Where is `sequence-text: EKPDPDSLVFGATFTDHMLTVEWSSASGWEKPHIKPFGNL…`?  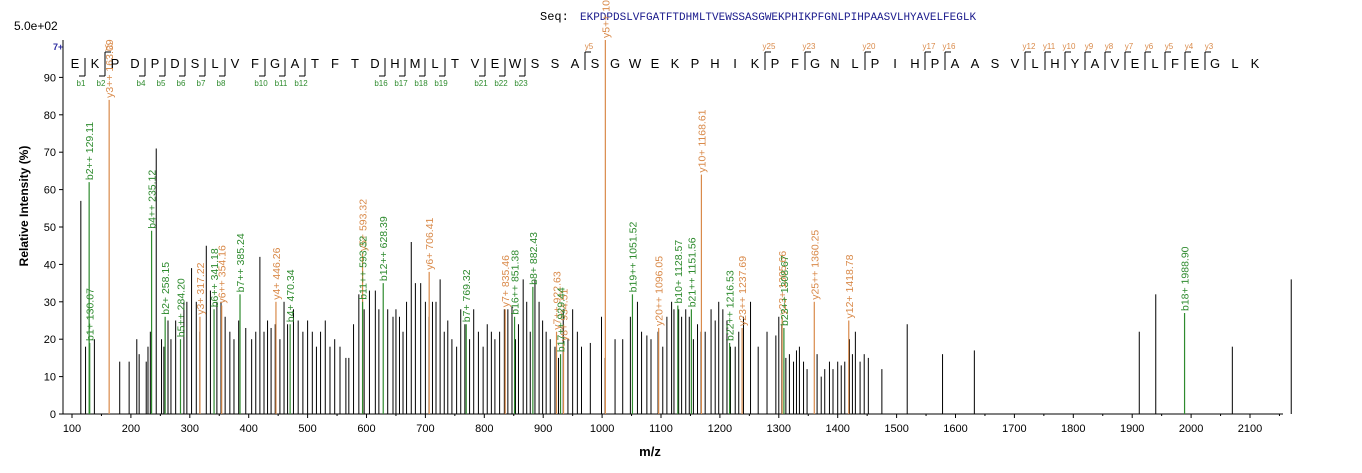
sequence-text: EKPDPDSLVFGATFTDHMLTVEWSSASGWEKPHIKPFGNL… is located at coordinates (778, 18).